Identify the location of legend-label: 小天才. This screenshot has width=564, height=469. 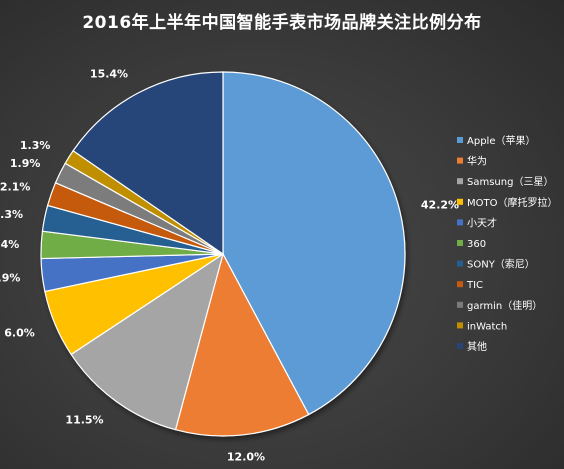
(482, 222).